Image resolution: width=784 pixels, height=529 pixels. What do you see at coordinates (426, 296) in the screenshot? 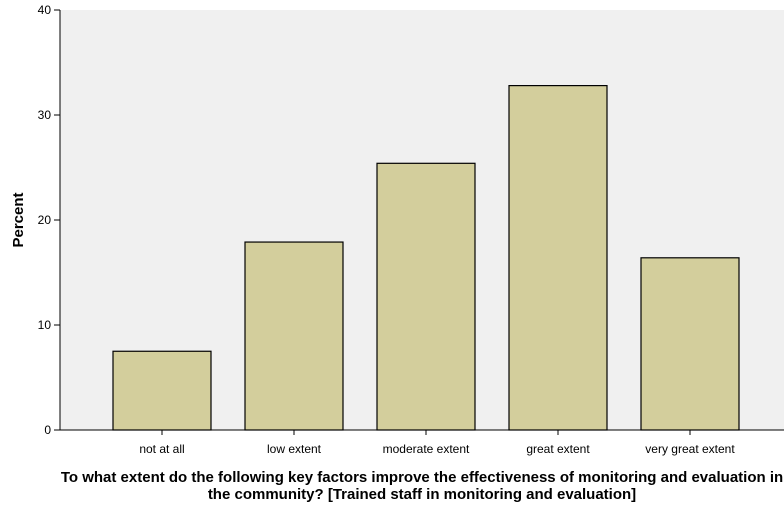
I see `bar-moderate-extent` at bounding box center [426, 296].